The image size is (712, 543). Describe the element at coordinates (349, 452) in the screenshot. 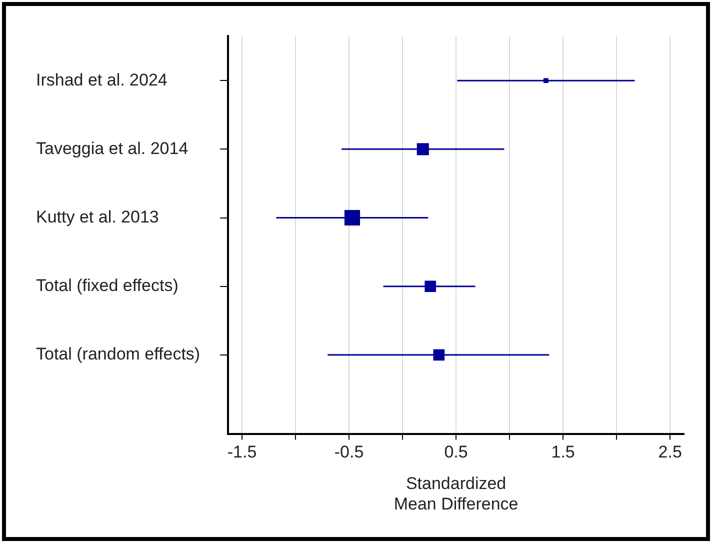

I see `x-tick-label: -0.5` at that location.